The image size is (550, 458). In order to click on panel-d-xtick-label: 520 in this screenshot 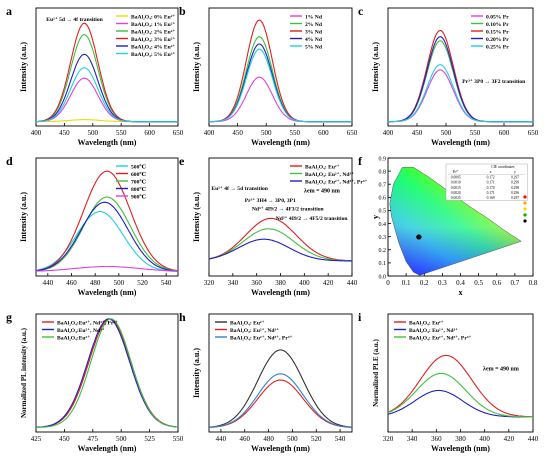, I will do `click(142, 283)`.